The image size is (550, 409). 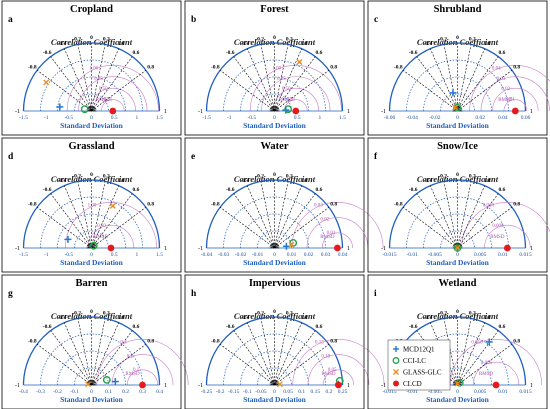 What do you see at coordinates (453, 93) in the screenshot?
I see `point-mcd12q1` at bounding box center [453, 93].